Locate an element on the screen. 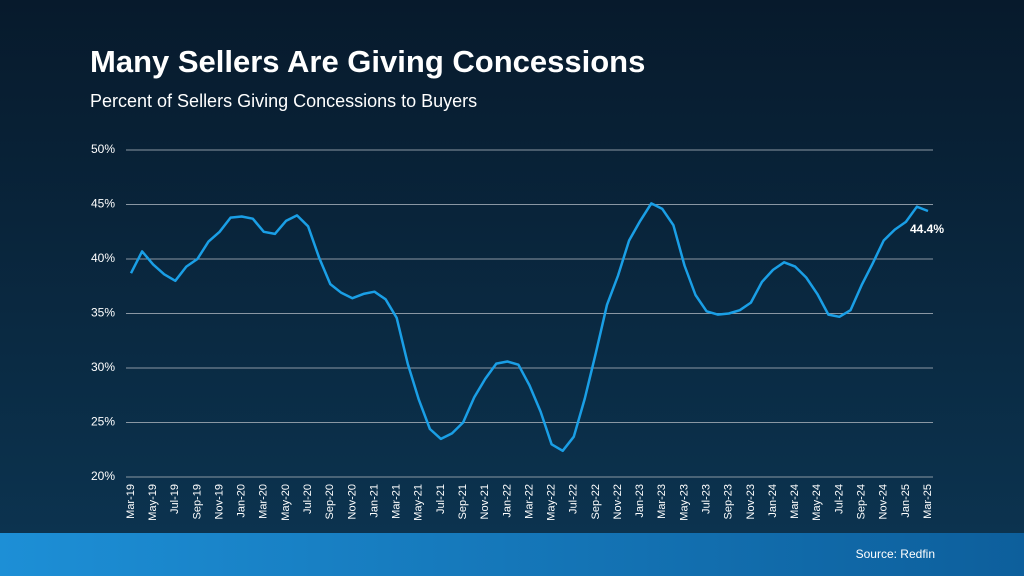  x-tick-label: Jul-19 is located at coordinates (175, 499).